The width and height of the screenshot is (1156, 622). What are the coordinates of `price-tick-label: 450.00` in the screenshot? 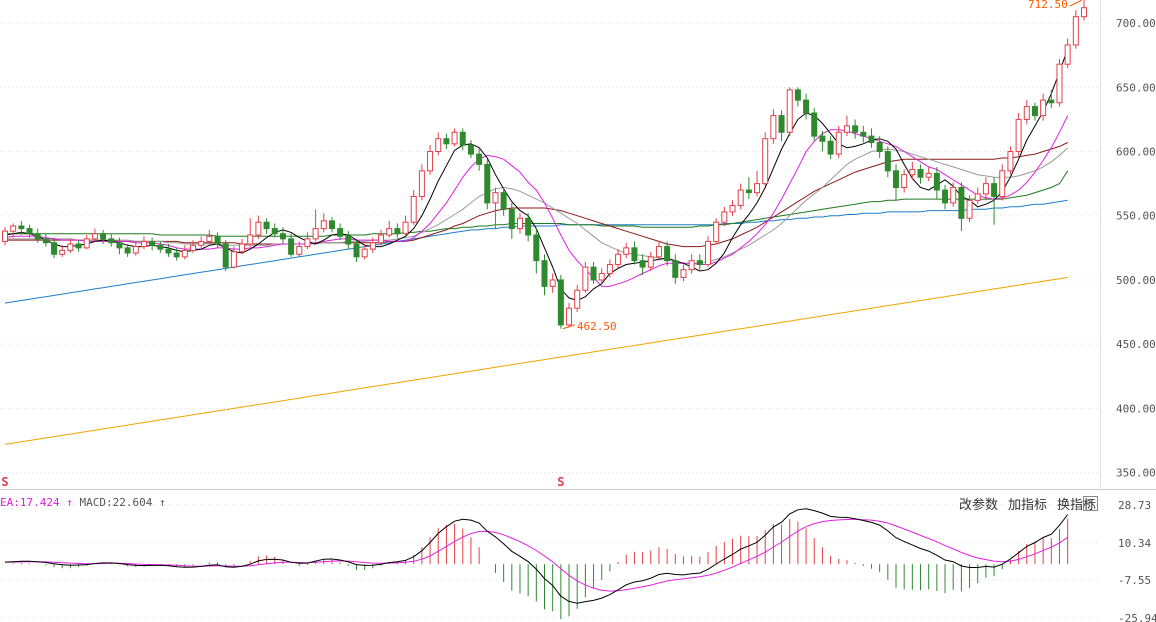 It's located at (1136, 344).